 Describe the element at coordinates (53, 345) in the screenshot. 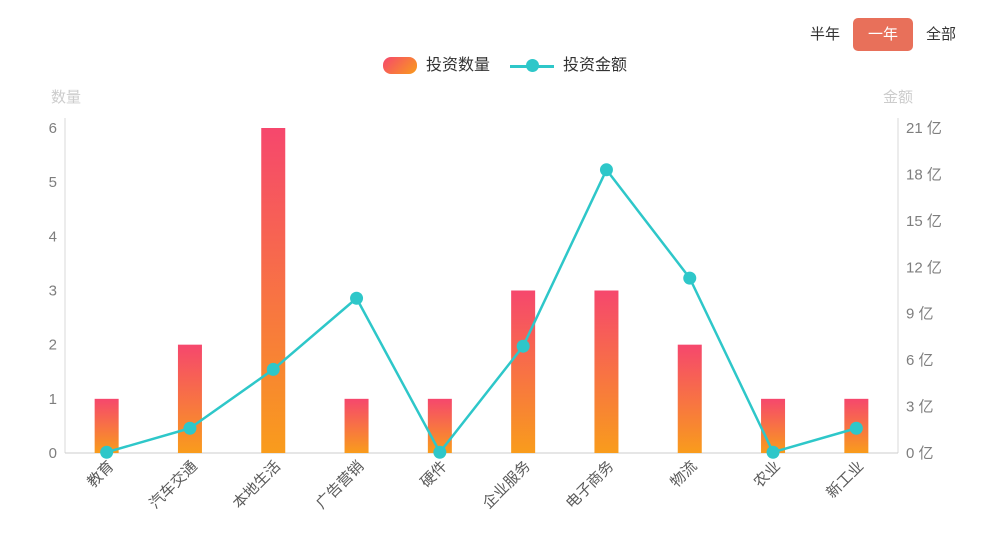

I see `left-axis-tick-label: 2` at that location.